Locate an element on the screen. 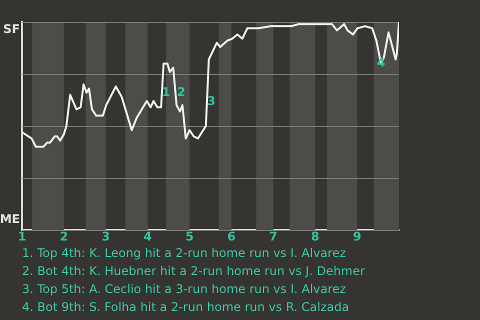 This screenshot has width=480, height=320. x-tick-label: 3 is located at coordinates (106, 236).